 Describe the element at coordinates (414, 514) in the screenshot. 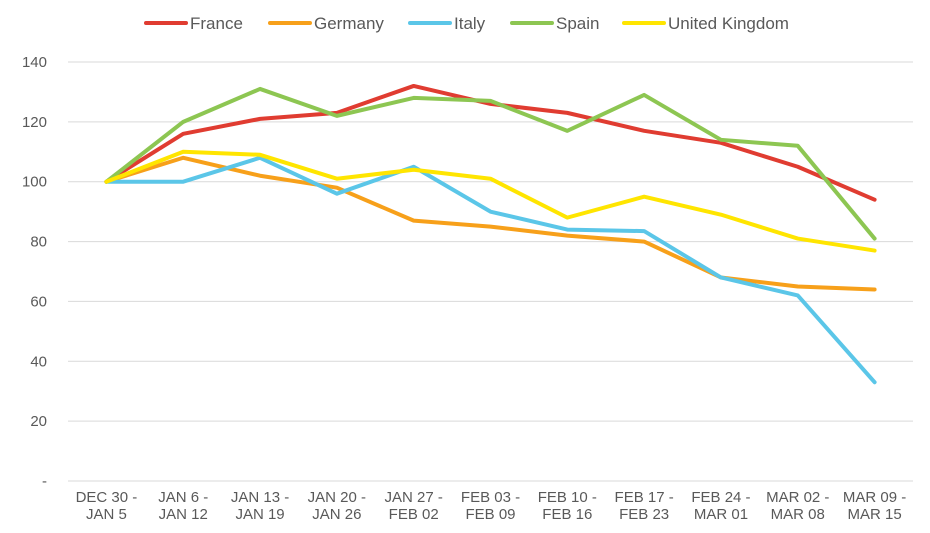

I see `x-tick-label-line: FEB 02` at that location.